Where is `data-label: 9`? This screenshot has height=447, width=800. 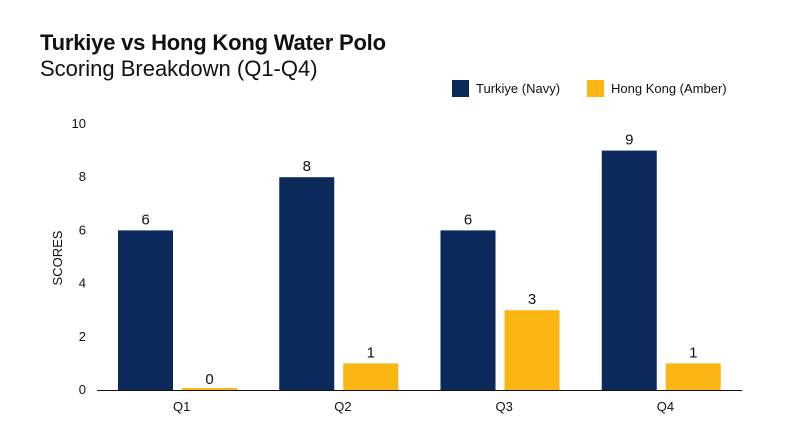 data-label: 9 is located at coordinates (629, 140).